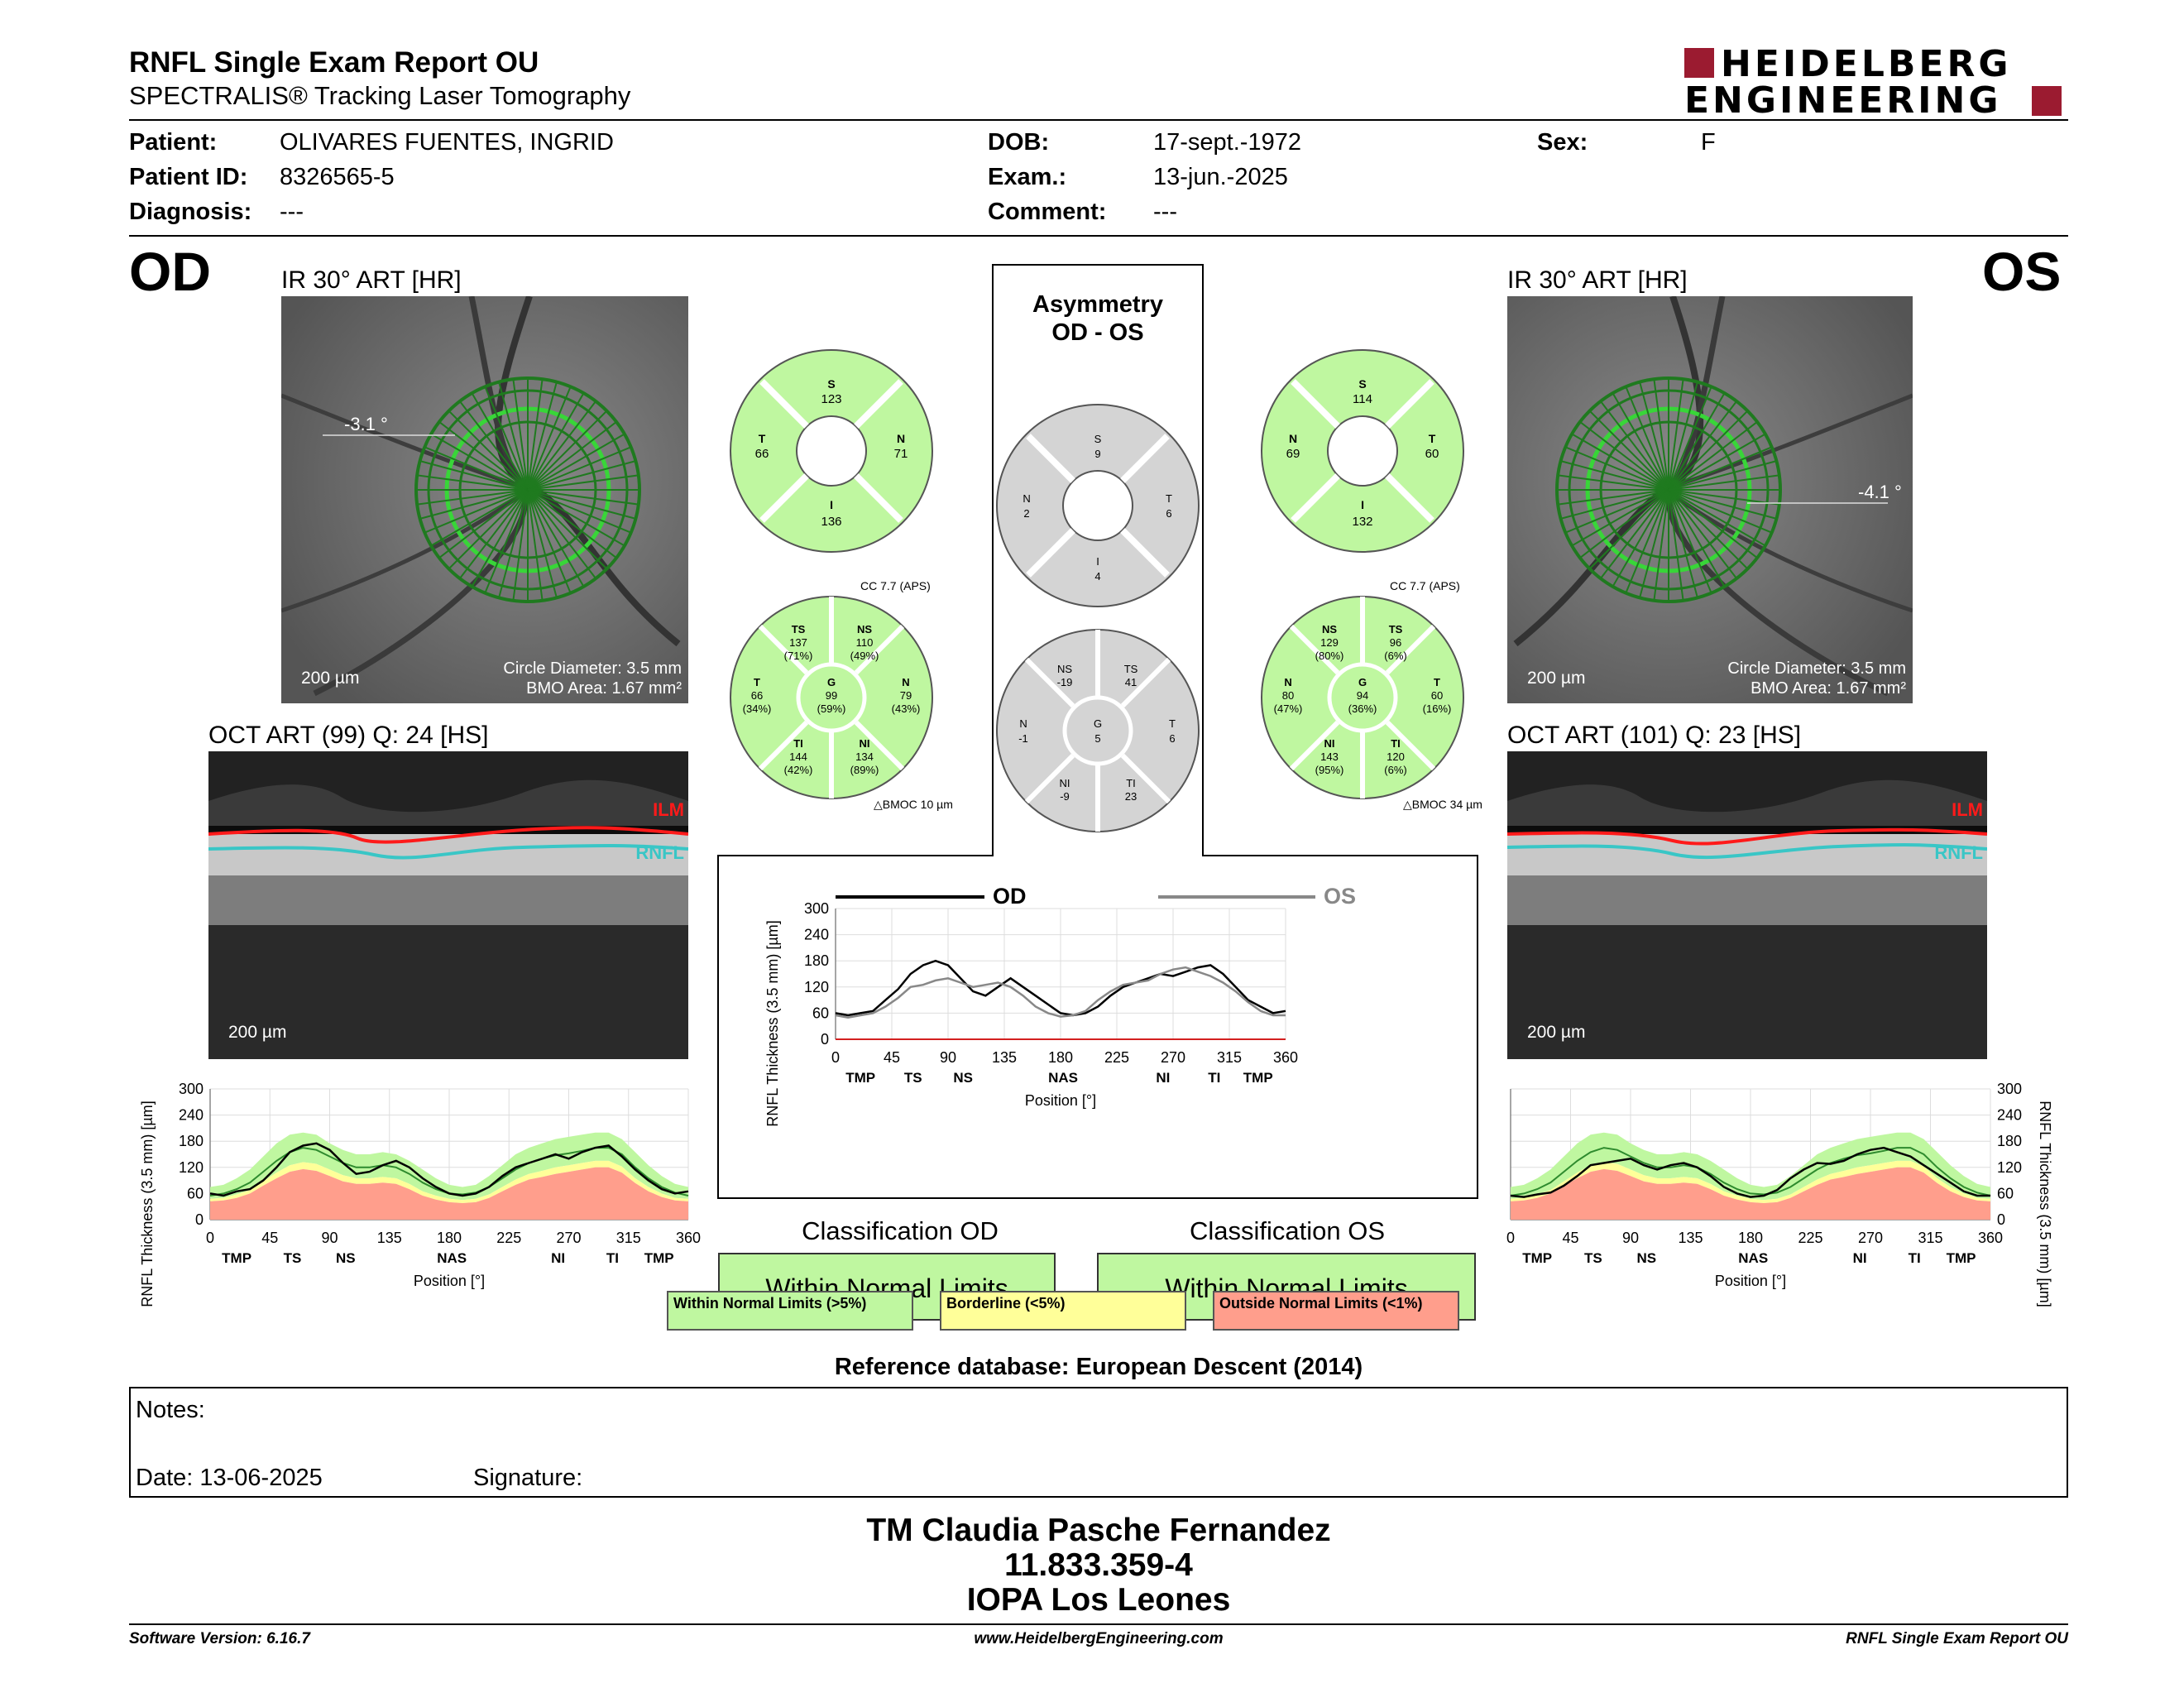 This screenshot has width=2184, height=1688. I want to click on asym-sector-4-circle: S 9 N 2 T 6 I 4, so click(1098, 505).